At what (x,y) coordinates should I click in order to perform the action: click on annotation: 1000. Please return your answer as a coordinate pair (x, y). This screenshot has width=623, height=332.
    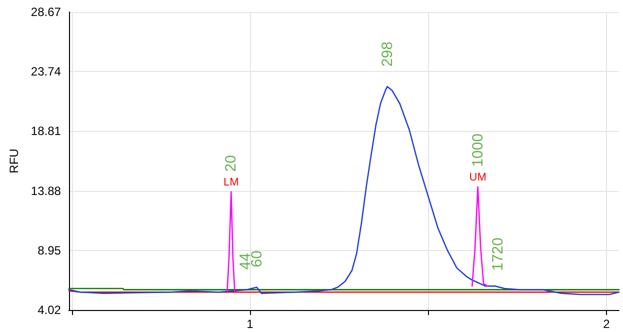
    Looking at the image, I should click on (477, 150).